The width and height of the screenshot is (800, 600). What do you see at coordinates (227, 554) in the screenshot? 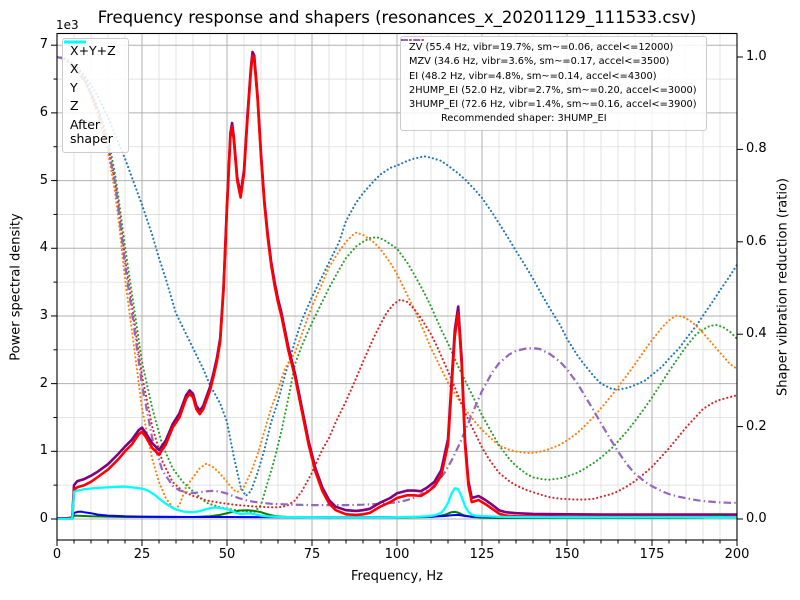
I see `x-tick-label: 50` at bounding box center [227, 554].